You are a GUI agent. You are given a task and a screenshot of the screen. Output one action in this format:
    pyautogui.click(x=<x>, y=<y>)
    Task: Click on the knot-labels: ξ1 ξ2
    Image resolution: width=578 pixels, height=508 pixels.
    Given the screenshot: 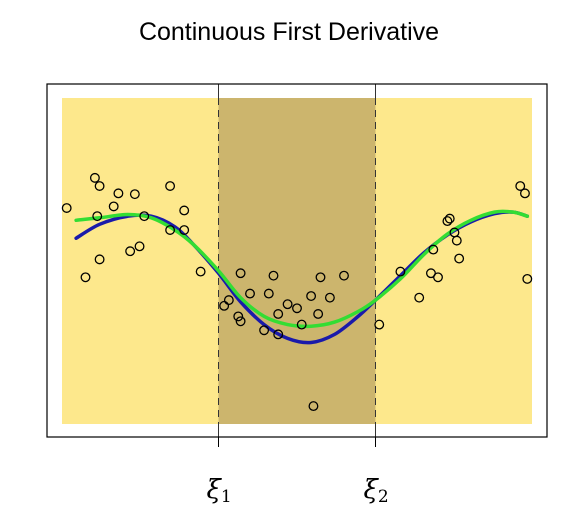 What is the action you would take?
    pyautogui.click(x=298, y=491)
    